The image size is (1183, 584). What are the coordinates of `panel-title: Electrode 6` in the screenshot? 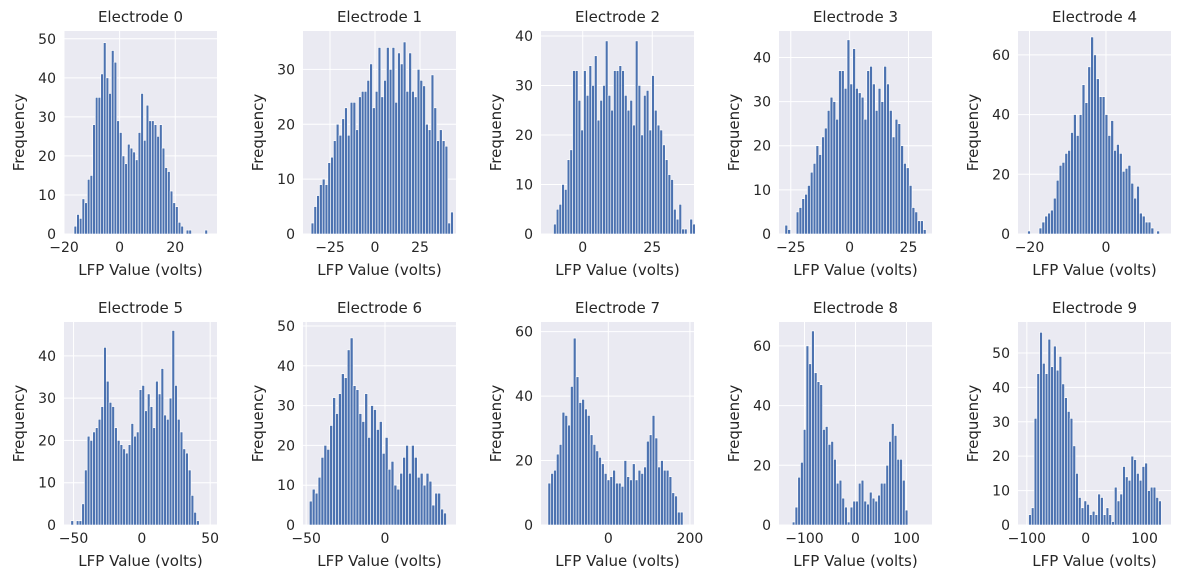 It's located at (379, 308).